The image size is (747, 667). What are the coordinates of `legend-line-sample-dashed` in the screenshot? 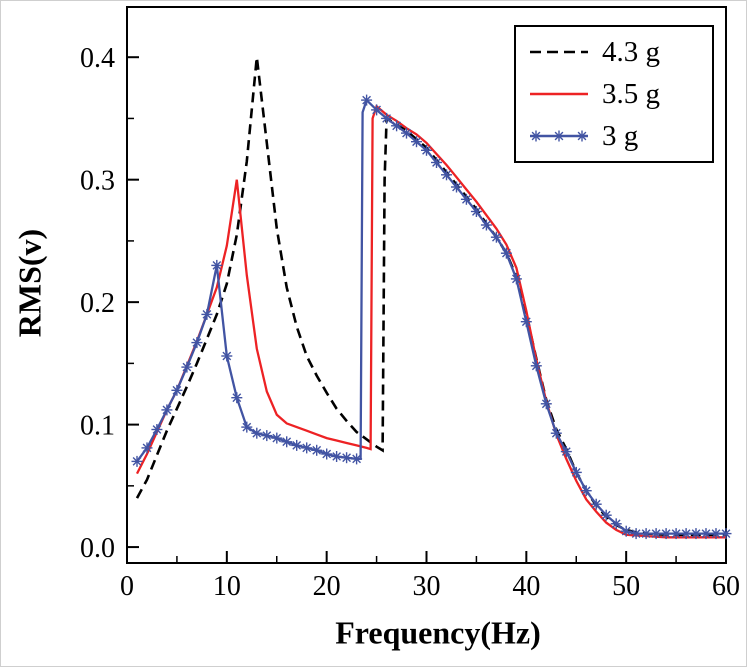 It's located at (559, 52).